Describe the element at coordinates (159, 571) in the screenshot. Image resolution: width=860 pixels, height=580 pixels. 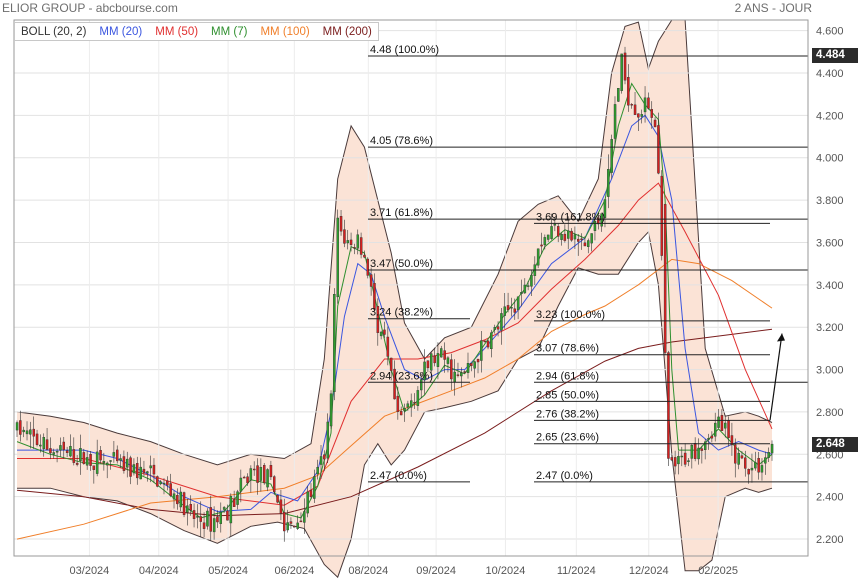
I see `x-tick-label: 04/2024` at that location.